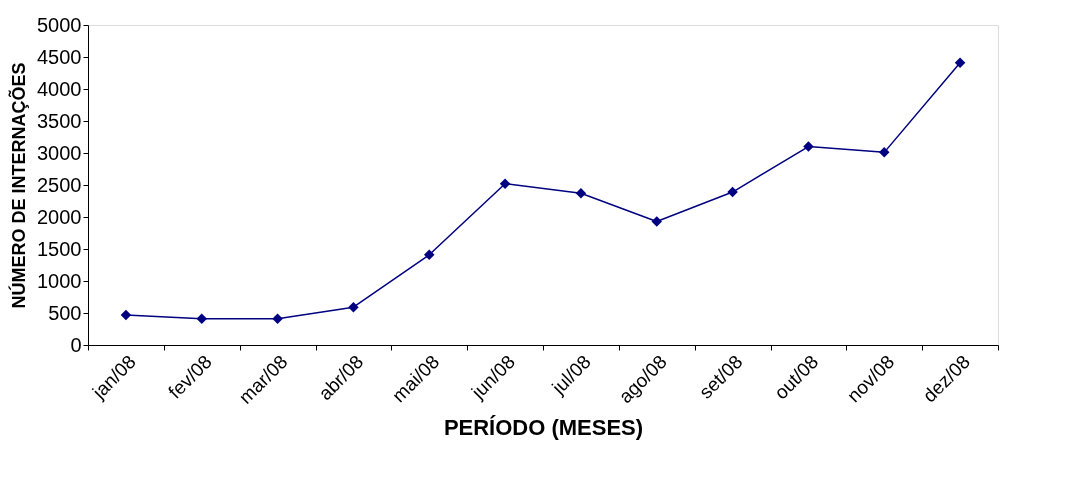 The image size is (1069, 495). What do you see at coordinates (59, 120) in the screenshot?
I see `y-tick-label: 3500` at bounding box center [59, 120].